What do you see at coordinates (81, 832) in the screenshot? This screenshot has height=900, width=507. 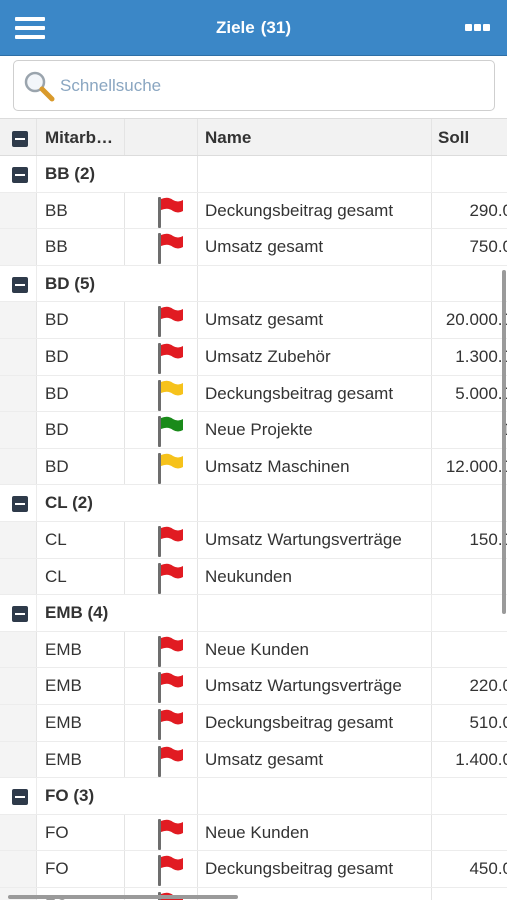 I see `employee-cell: FO` at bounding box center [81, 832].